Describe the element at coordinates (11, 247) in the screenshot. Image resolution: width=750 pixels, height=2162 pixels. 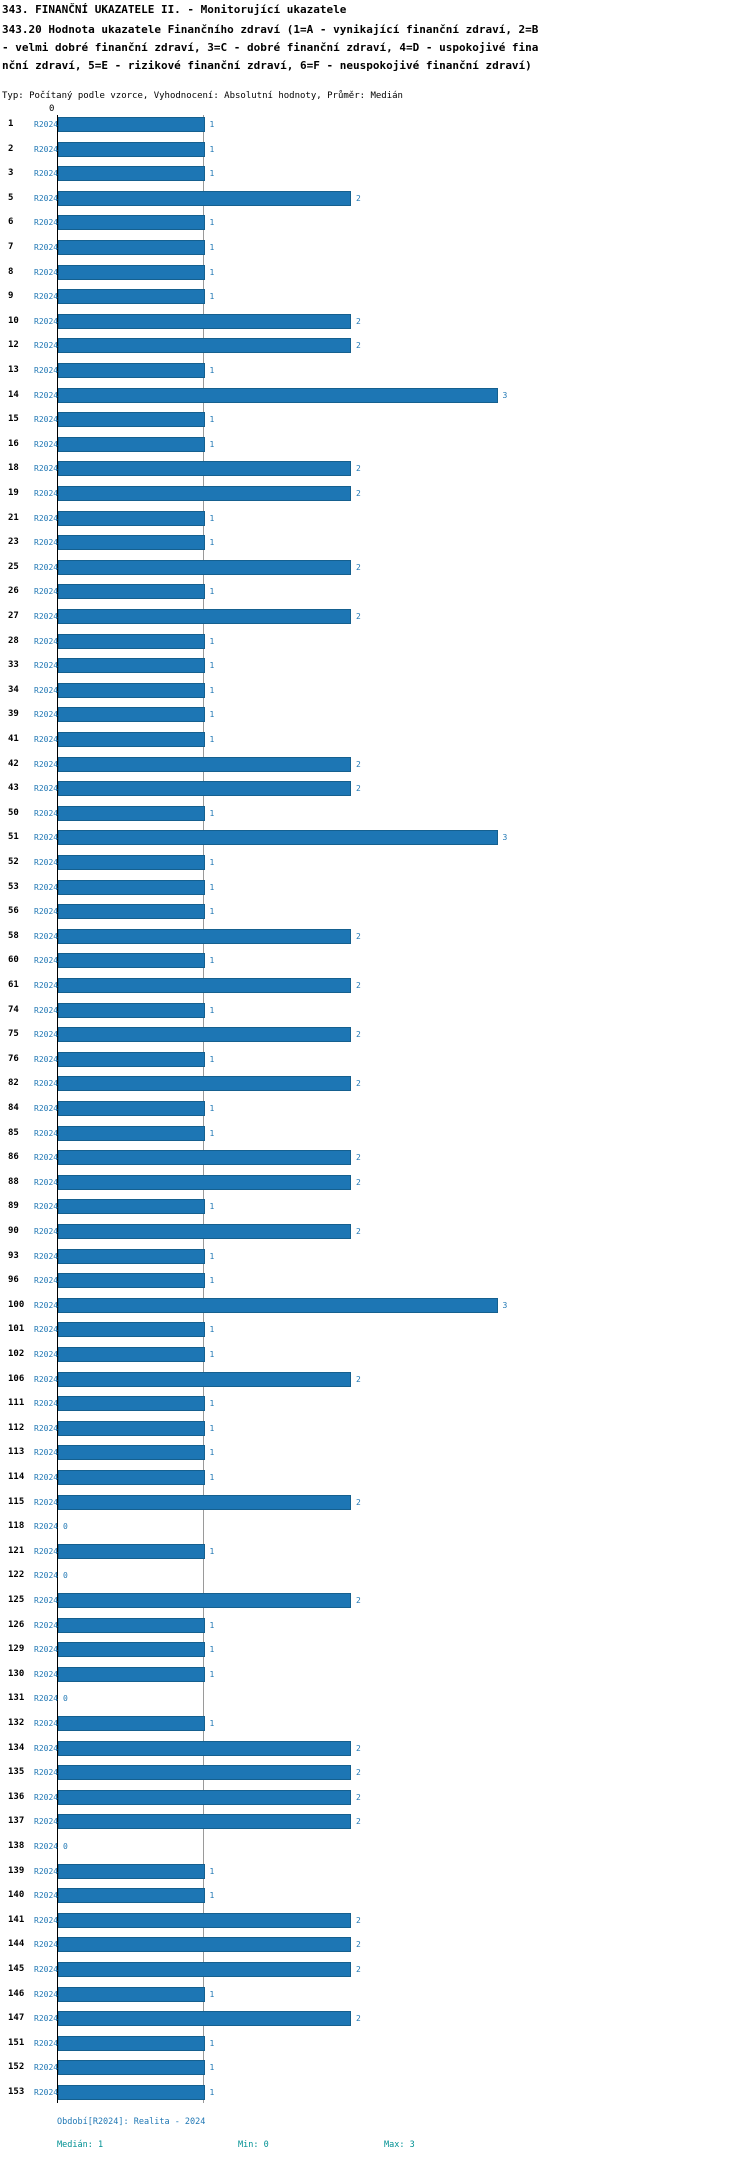
I see `row-number: 7` at that location.